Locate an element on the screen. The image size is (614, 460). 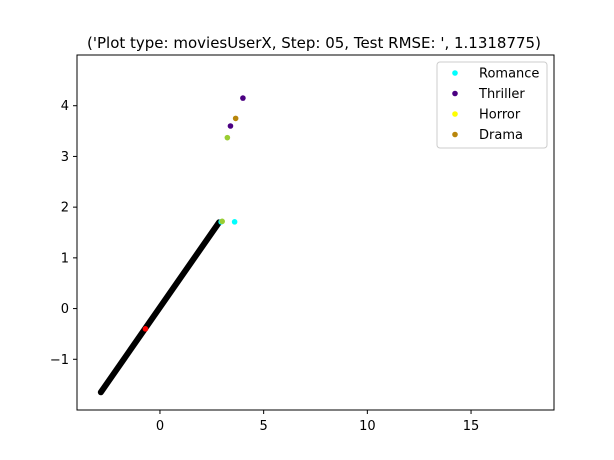
legend: Romance Thriller Horror Drama is located at coordinates (492, 105).